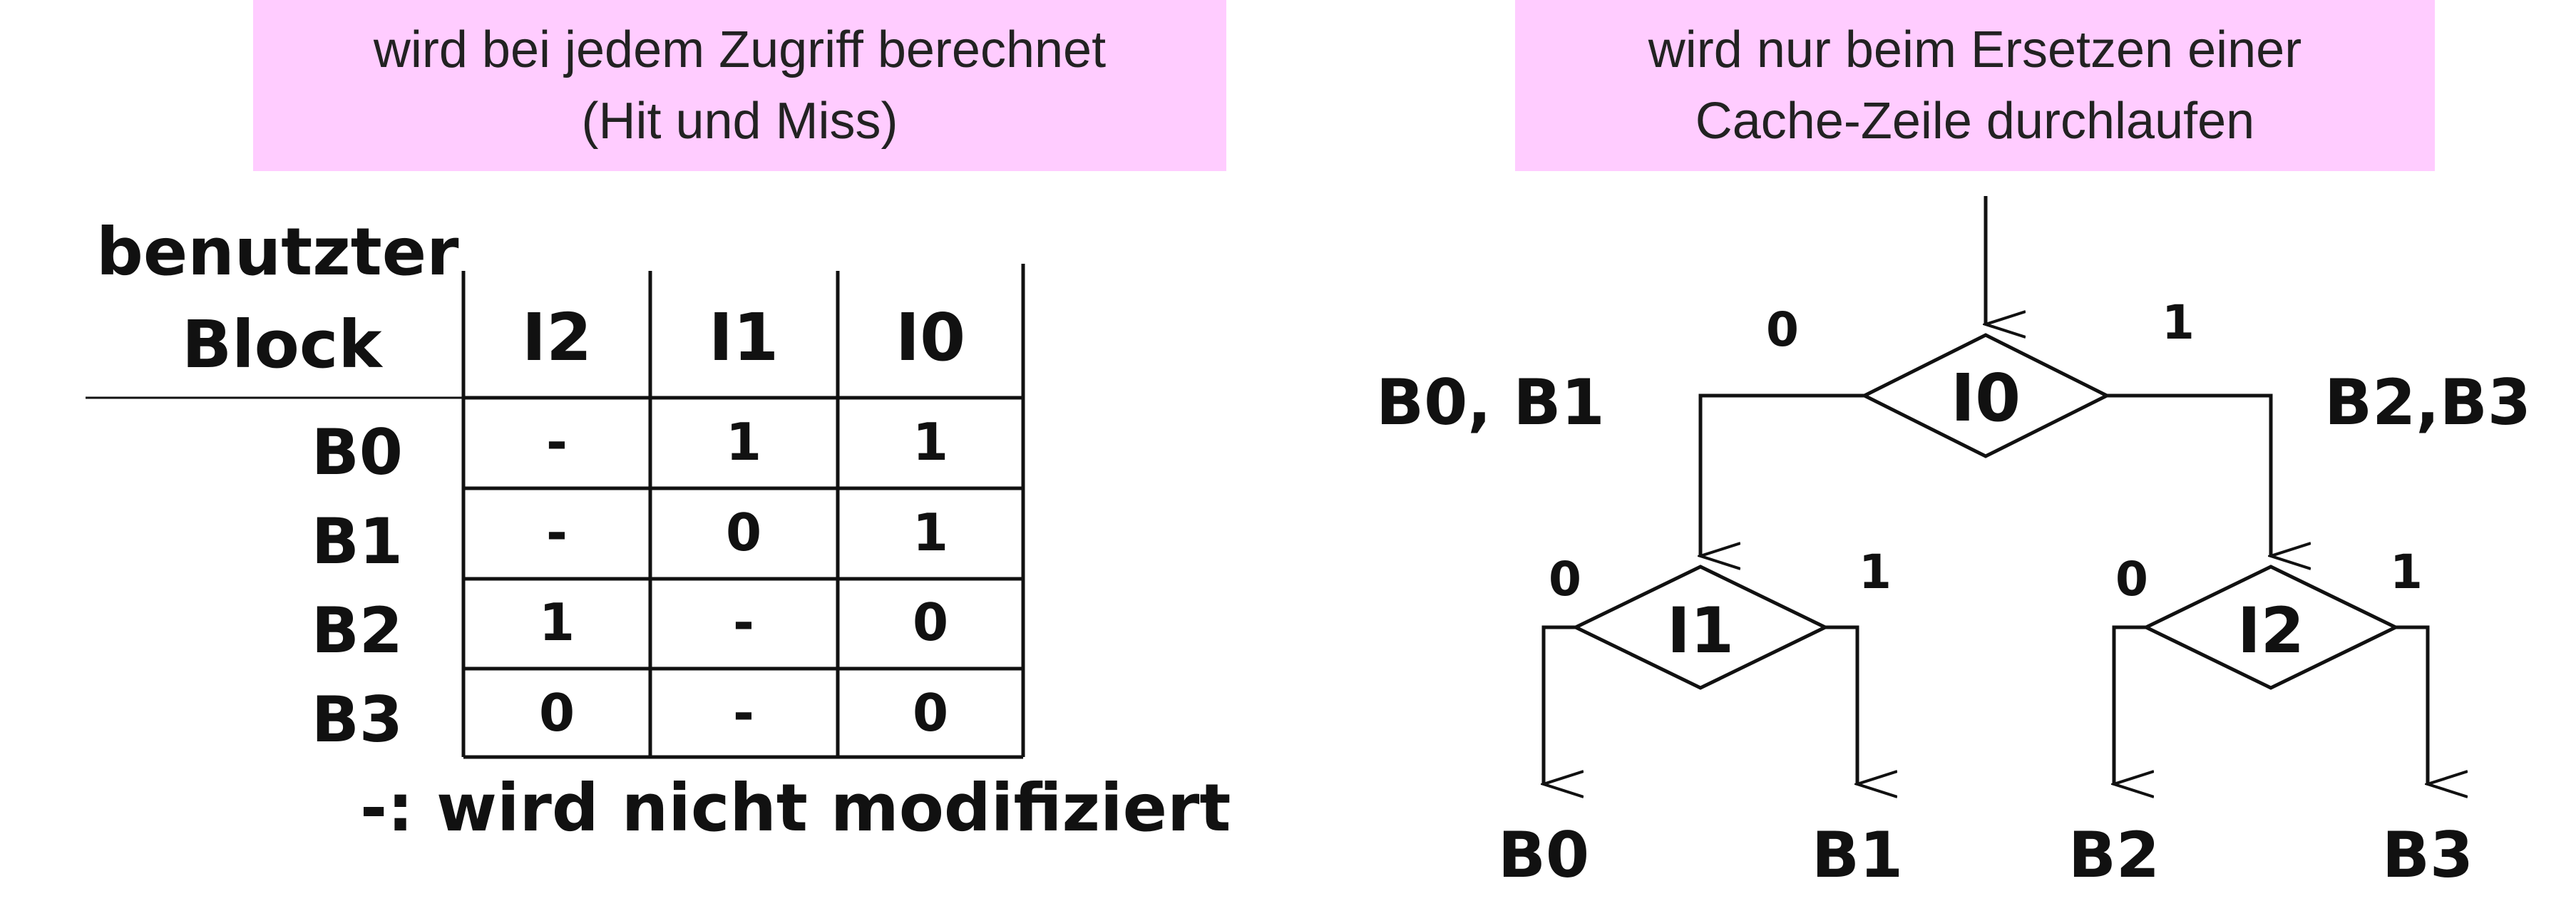 The image size is (2576, 911). What do you see at coordinates (2406, 572) in the screenshot?
I see `right-node-edge-right: 1` at bounding box center [2406, 572].